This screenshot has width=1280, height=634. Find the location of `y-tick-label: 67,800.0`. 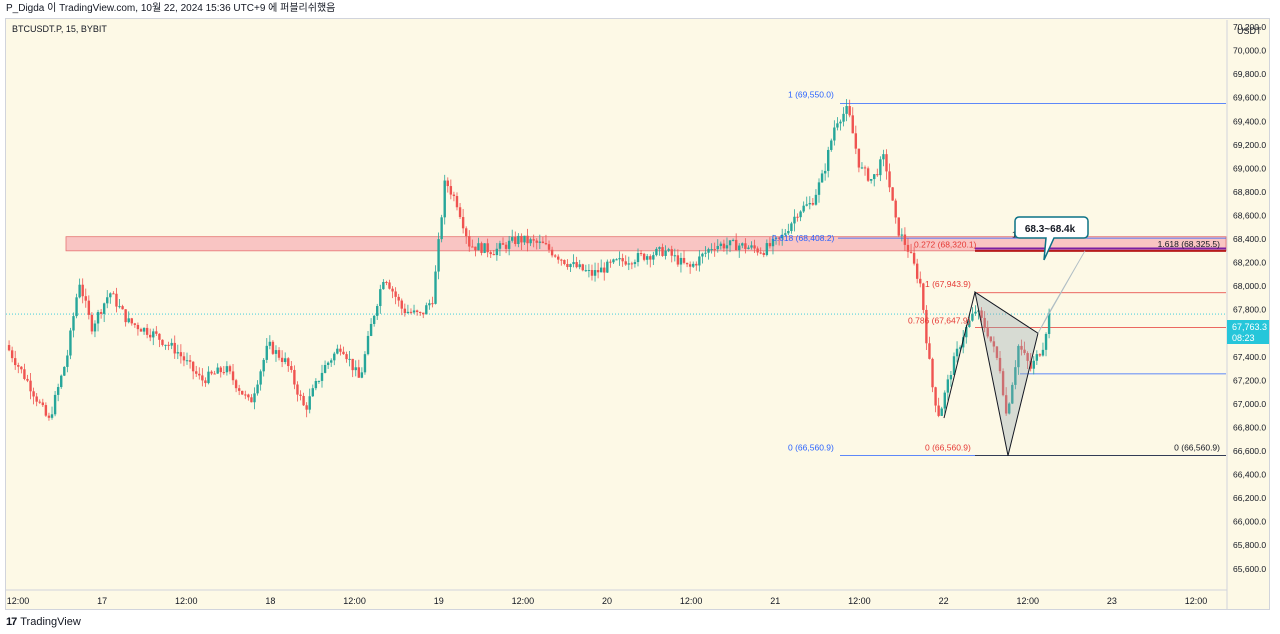

y-tick-label: 67,800.0 is located at coordinates (1249, 310).